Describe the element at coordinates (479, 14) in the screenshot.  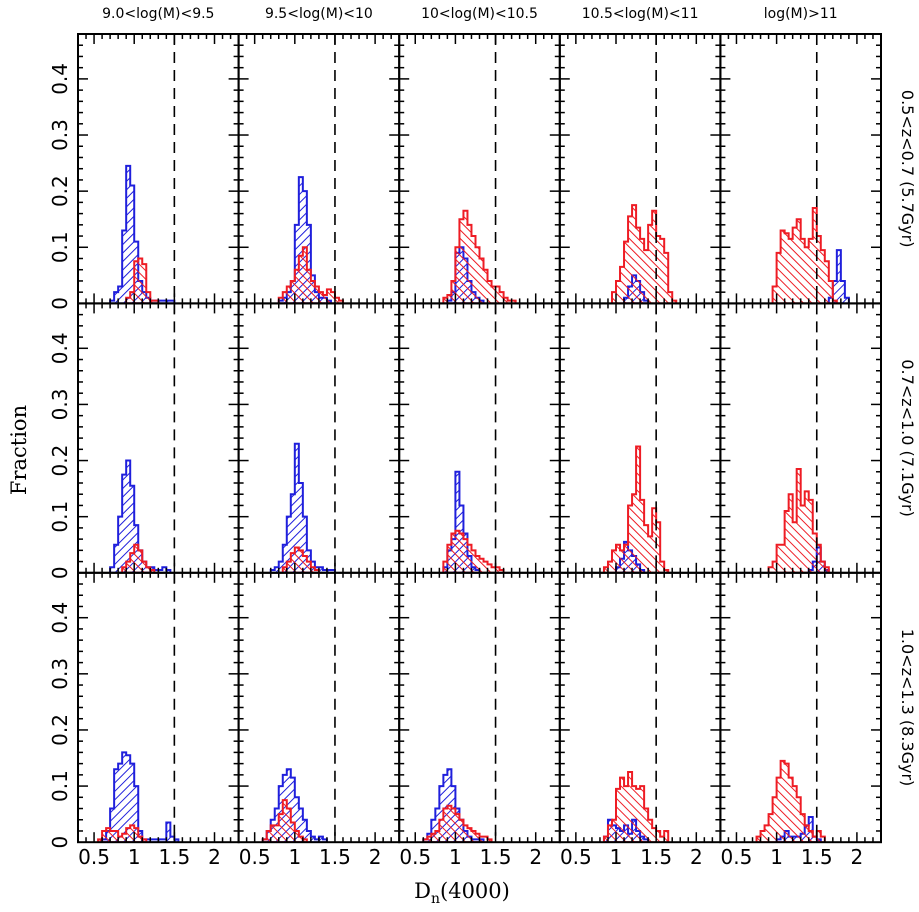
I see `column-header: 10<log(M)<10.5` at that location.